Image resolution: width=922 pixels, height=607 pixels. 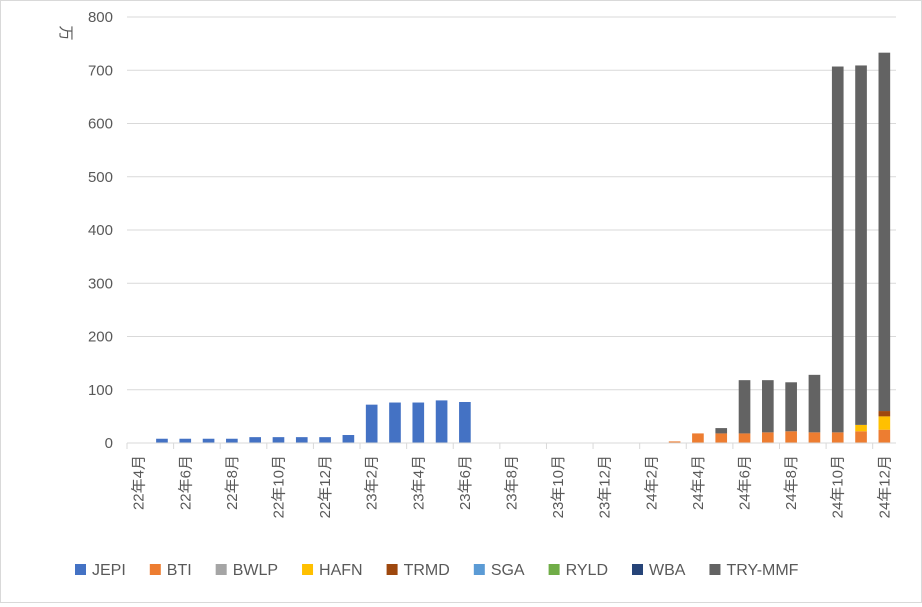 I want to click on y-tick-label: 600, so click(x=100, y=124).